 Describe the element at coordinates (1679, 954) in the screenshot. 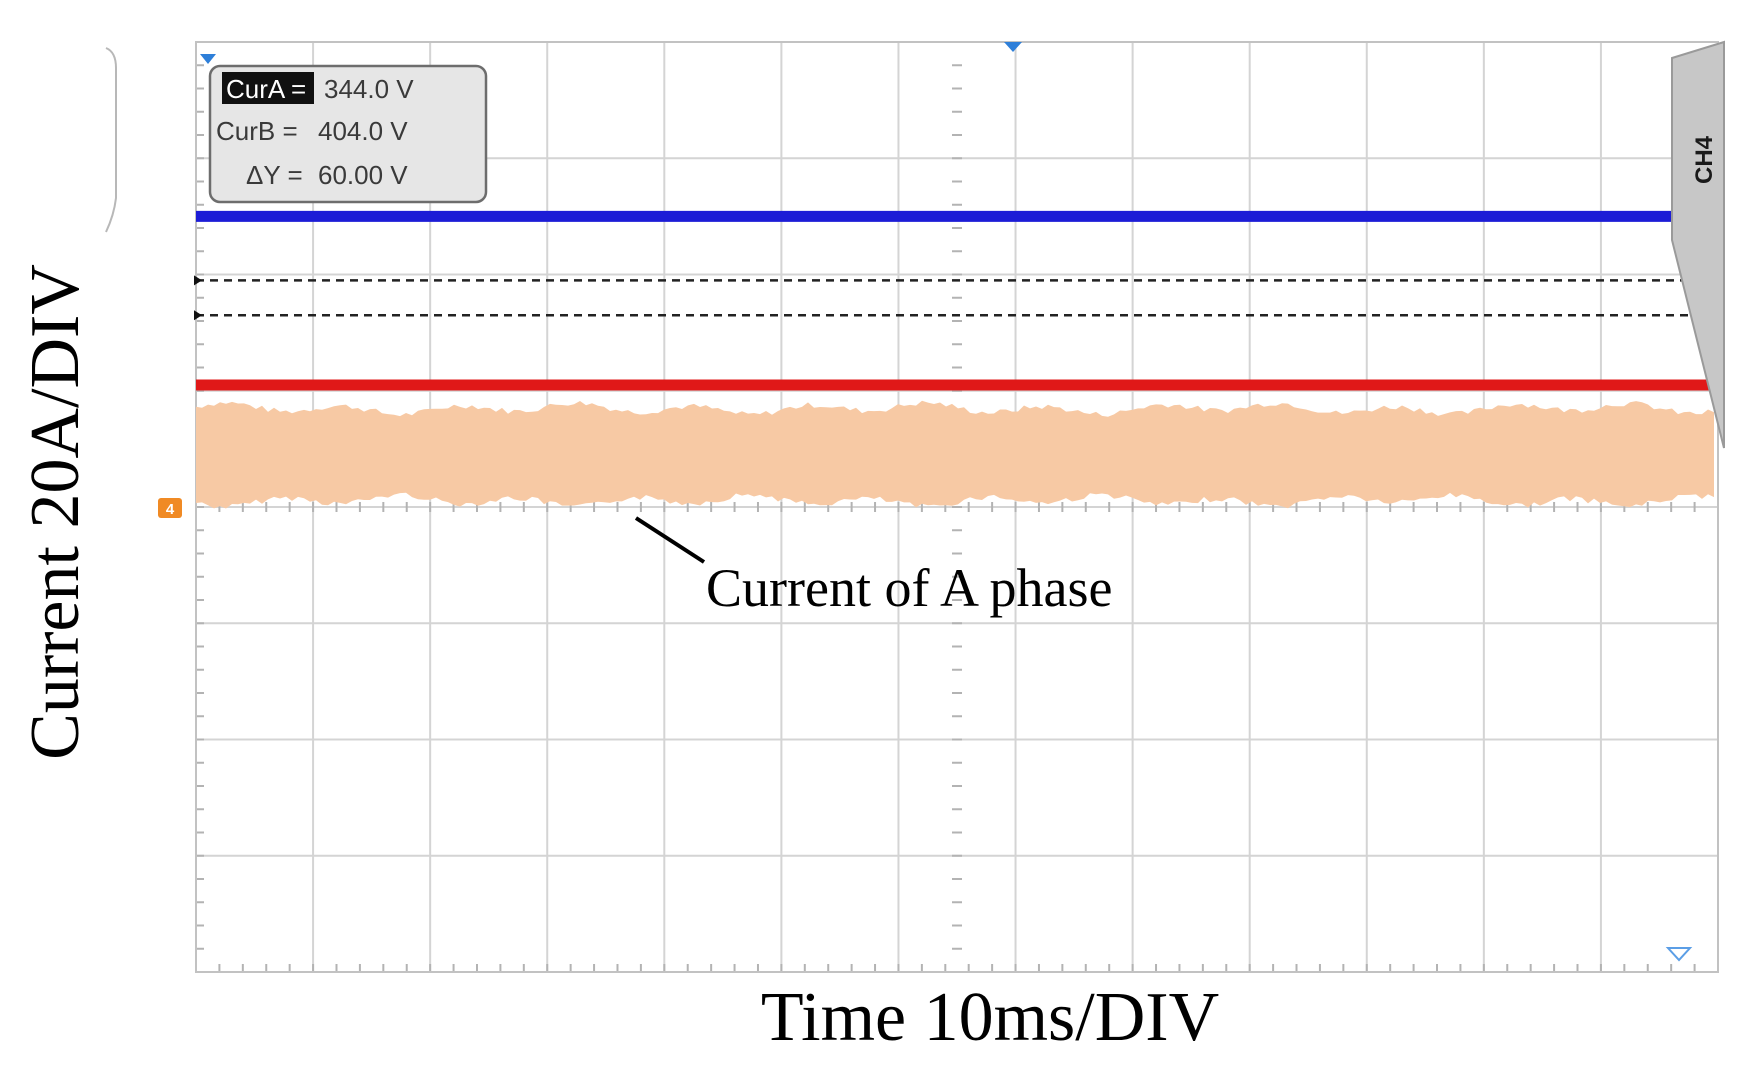

I see `bottom-marker-icon` at that location.